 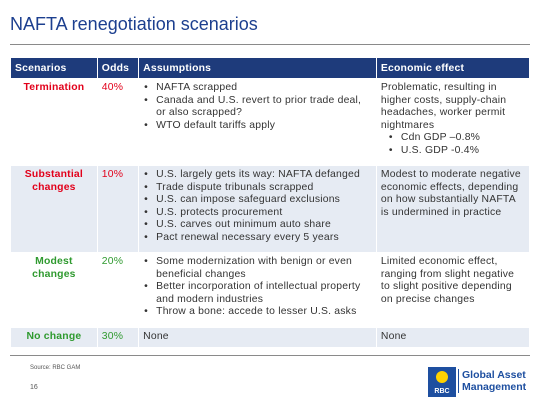 I want to click on title: NAFTA renegotiation scenarios, so click(x=134, y=24).